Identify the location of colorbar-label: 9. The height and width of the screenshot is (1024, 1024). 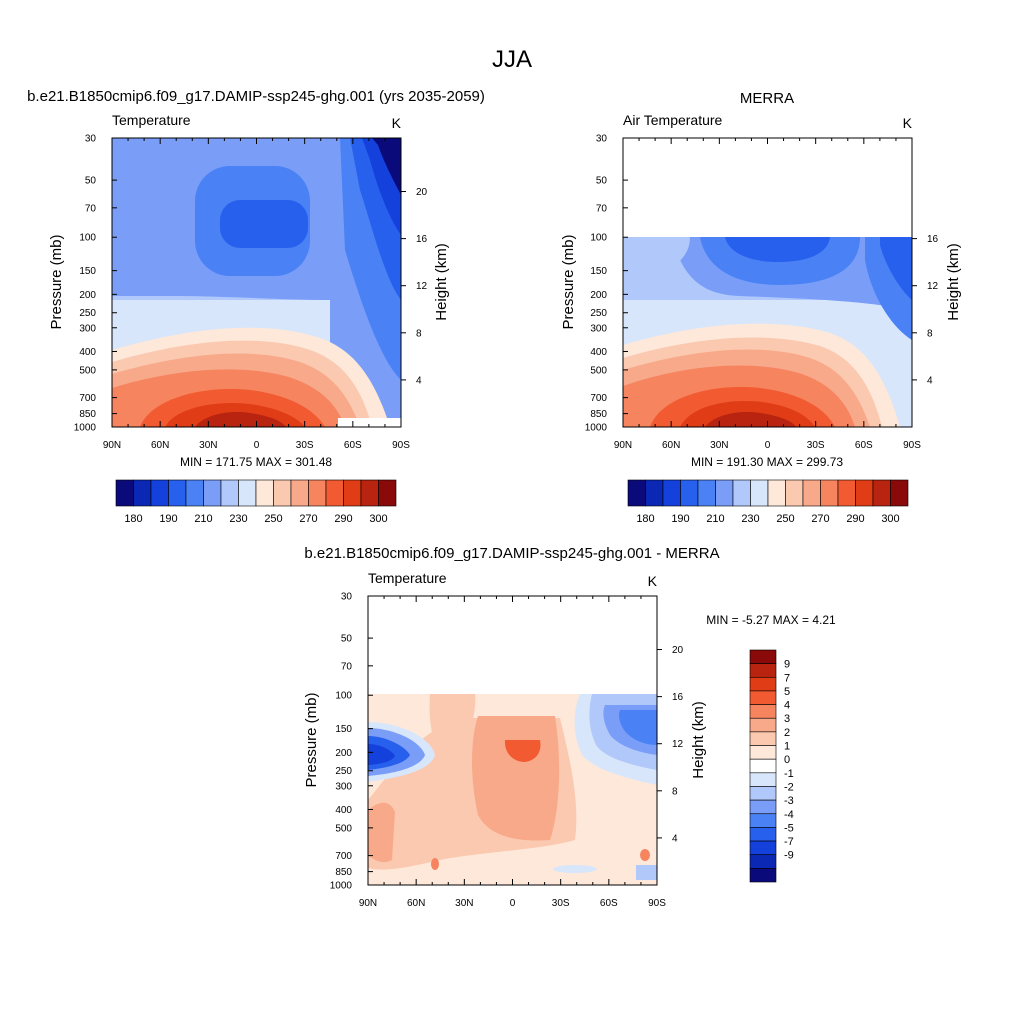
(787, 665).